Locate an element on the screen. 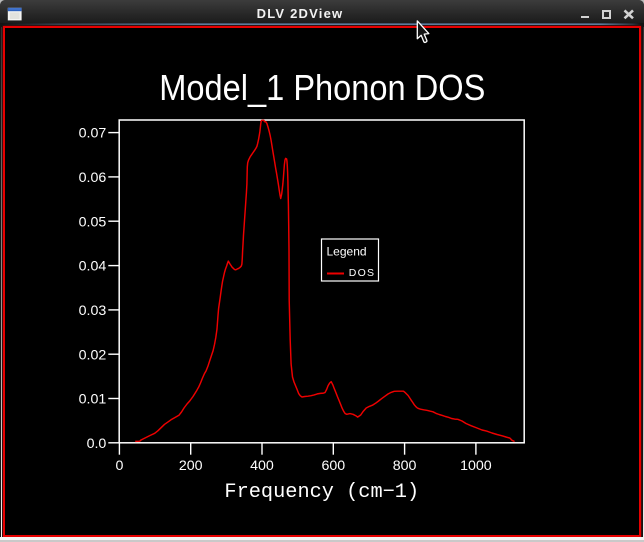 This screenshot has height=542, width=644. svg-text: 200 is located at coordinates (191, 466).